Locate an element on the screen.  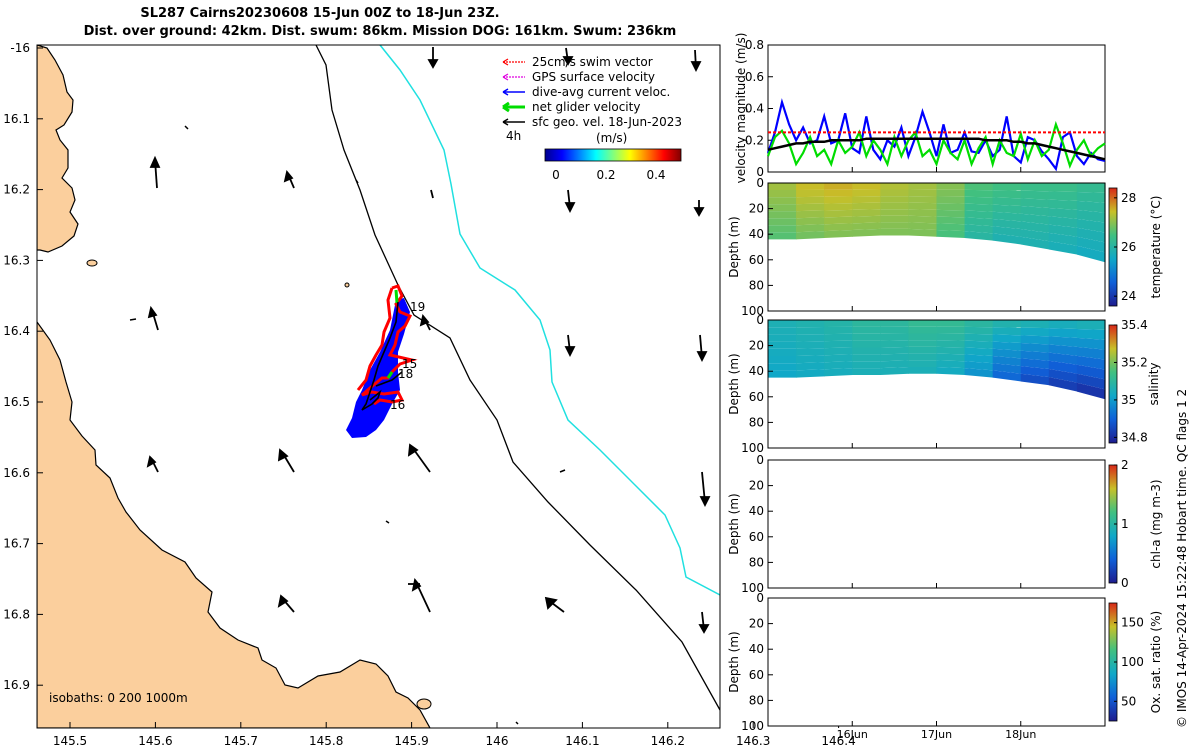
depth-ylabel: Depth (m) is located at coordinates (734, 661).